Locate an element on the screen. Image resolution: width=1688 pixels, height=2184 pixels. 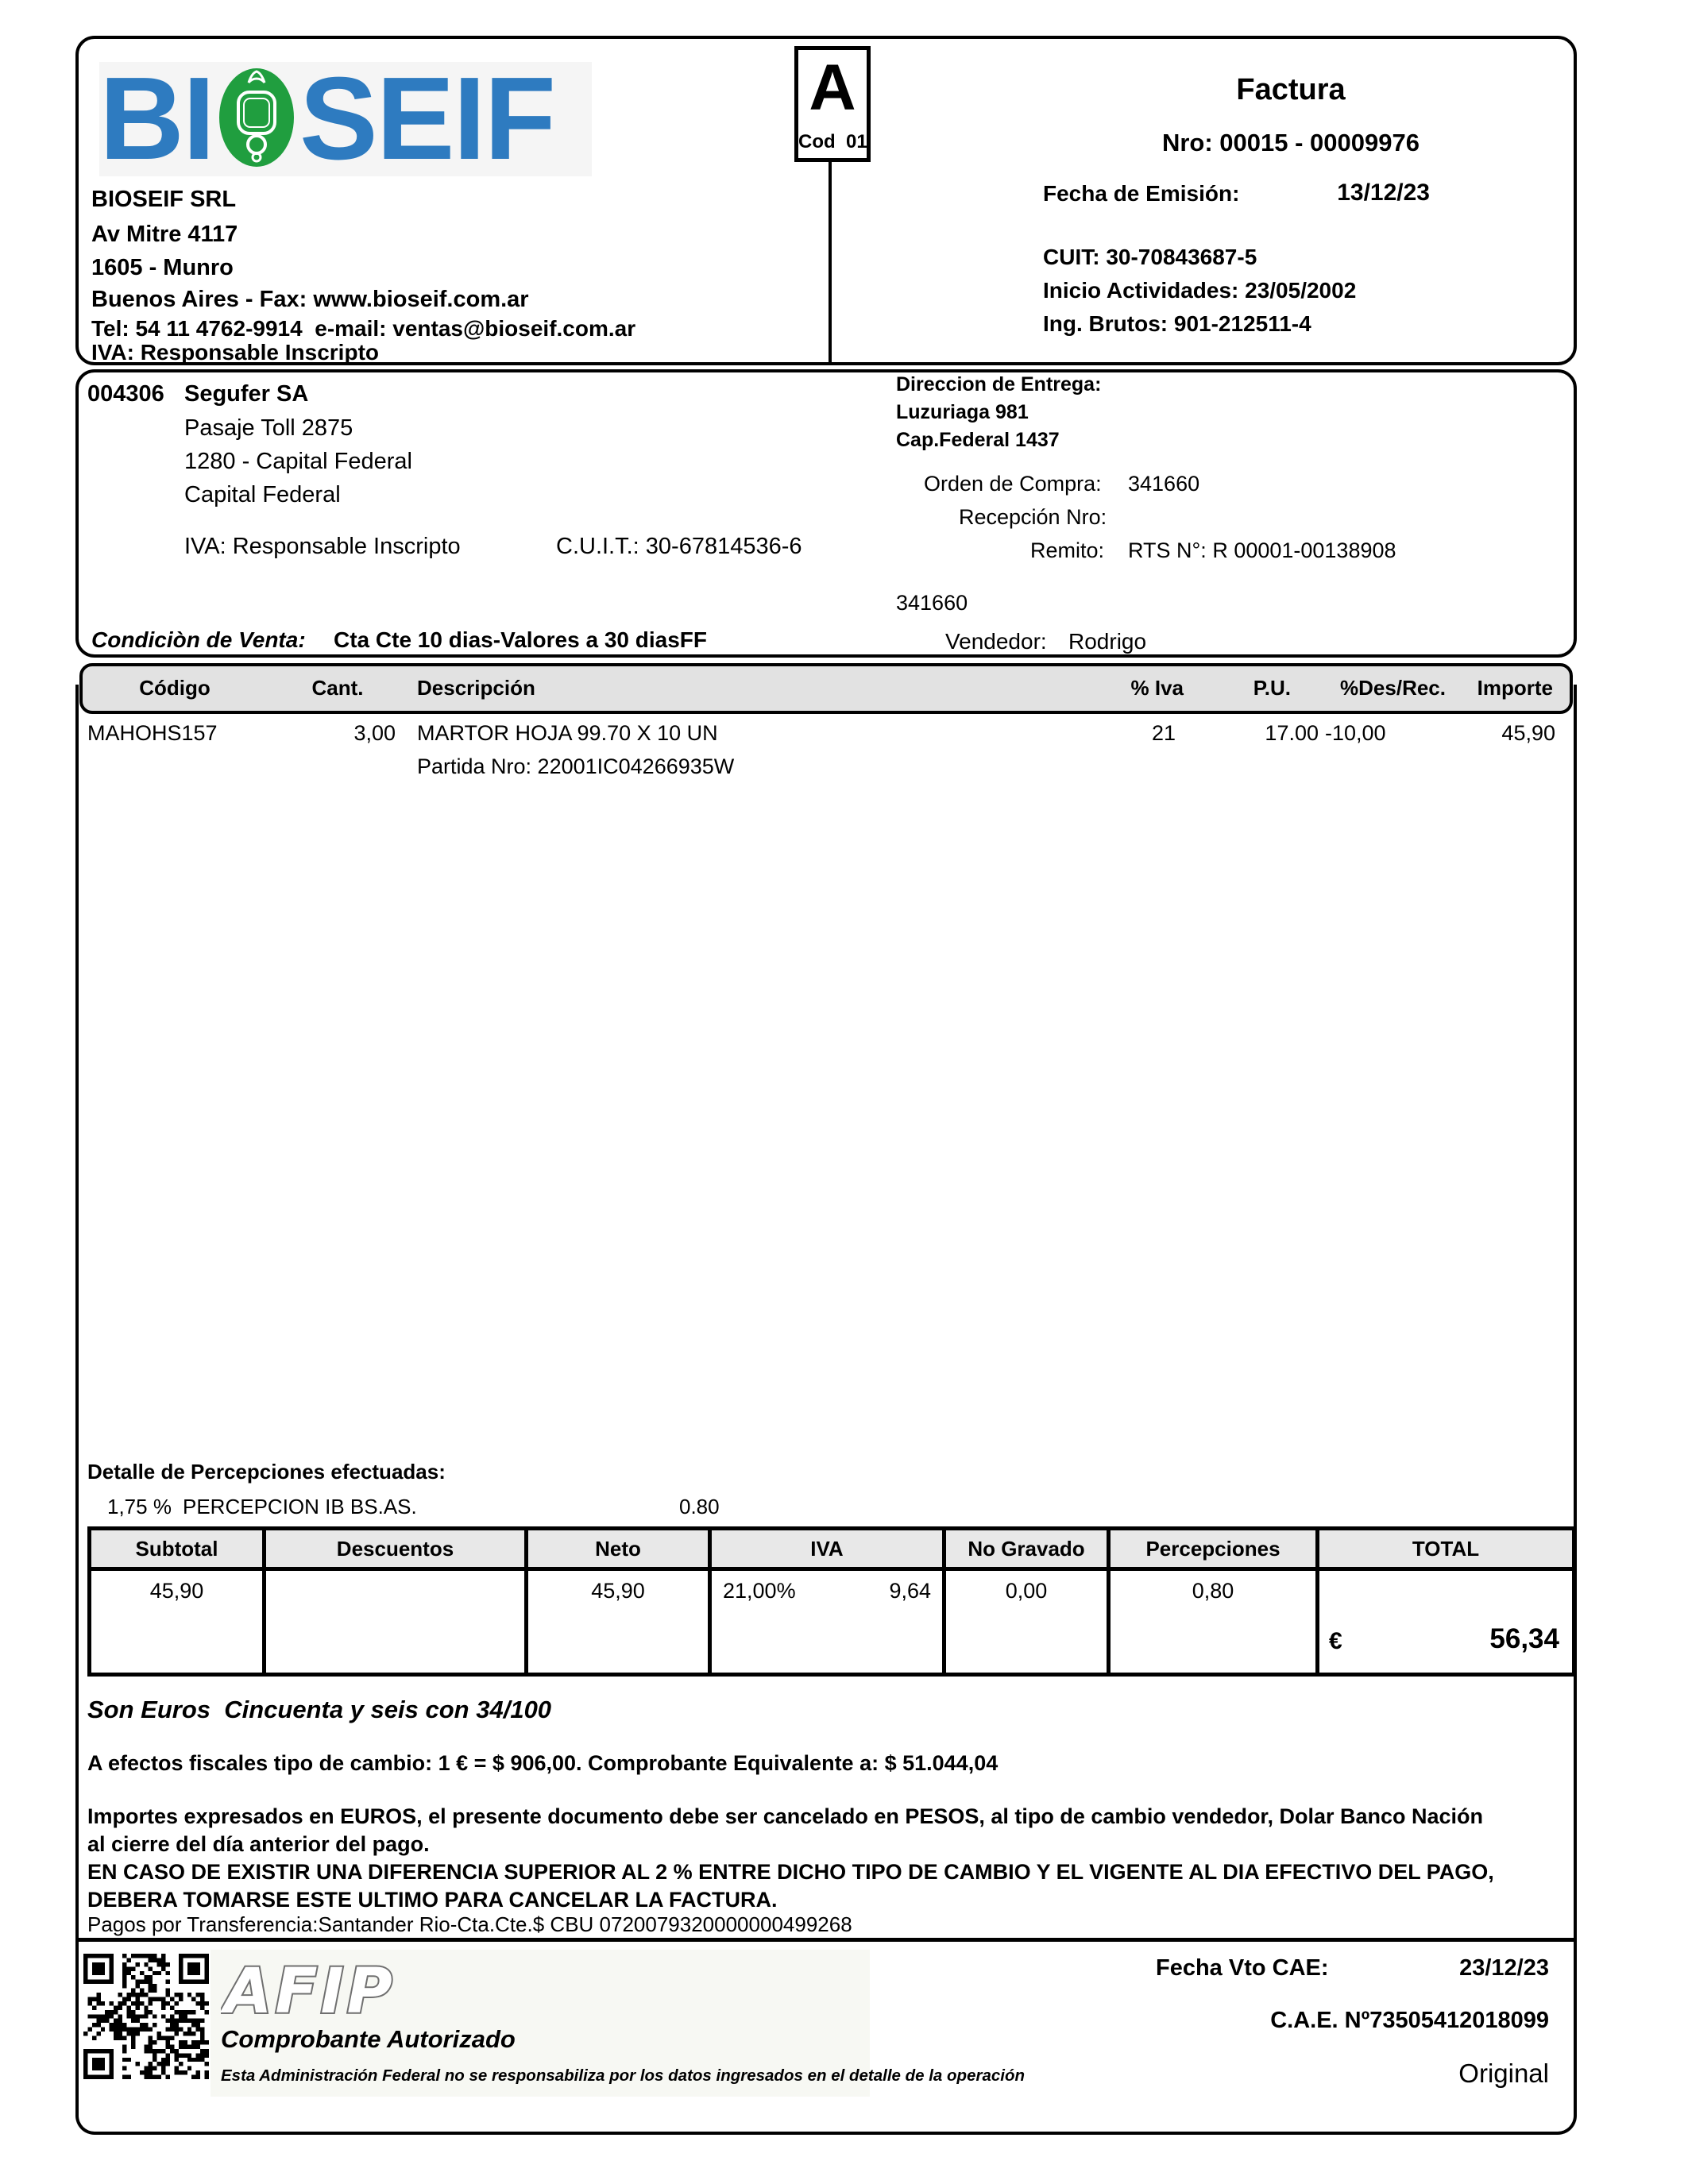
seller-address: Av Mitre 4117 is located at coordinates (164, 235).